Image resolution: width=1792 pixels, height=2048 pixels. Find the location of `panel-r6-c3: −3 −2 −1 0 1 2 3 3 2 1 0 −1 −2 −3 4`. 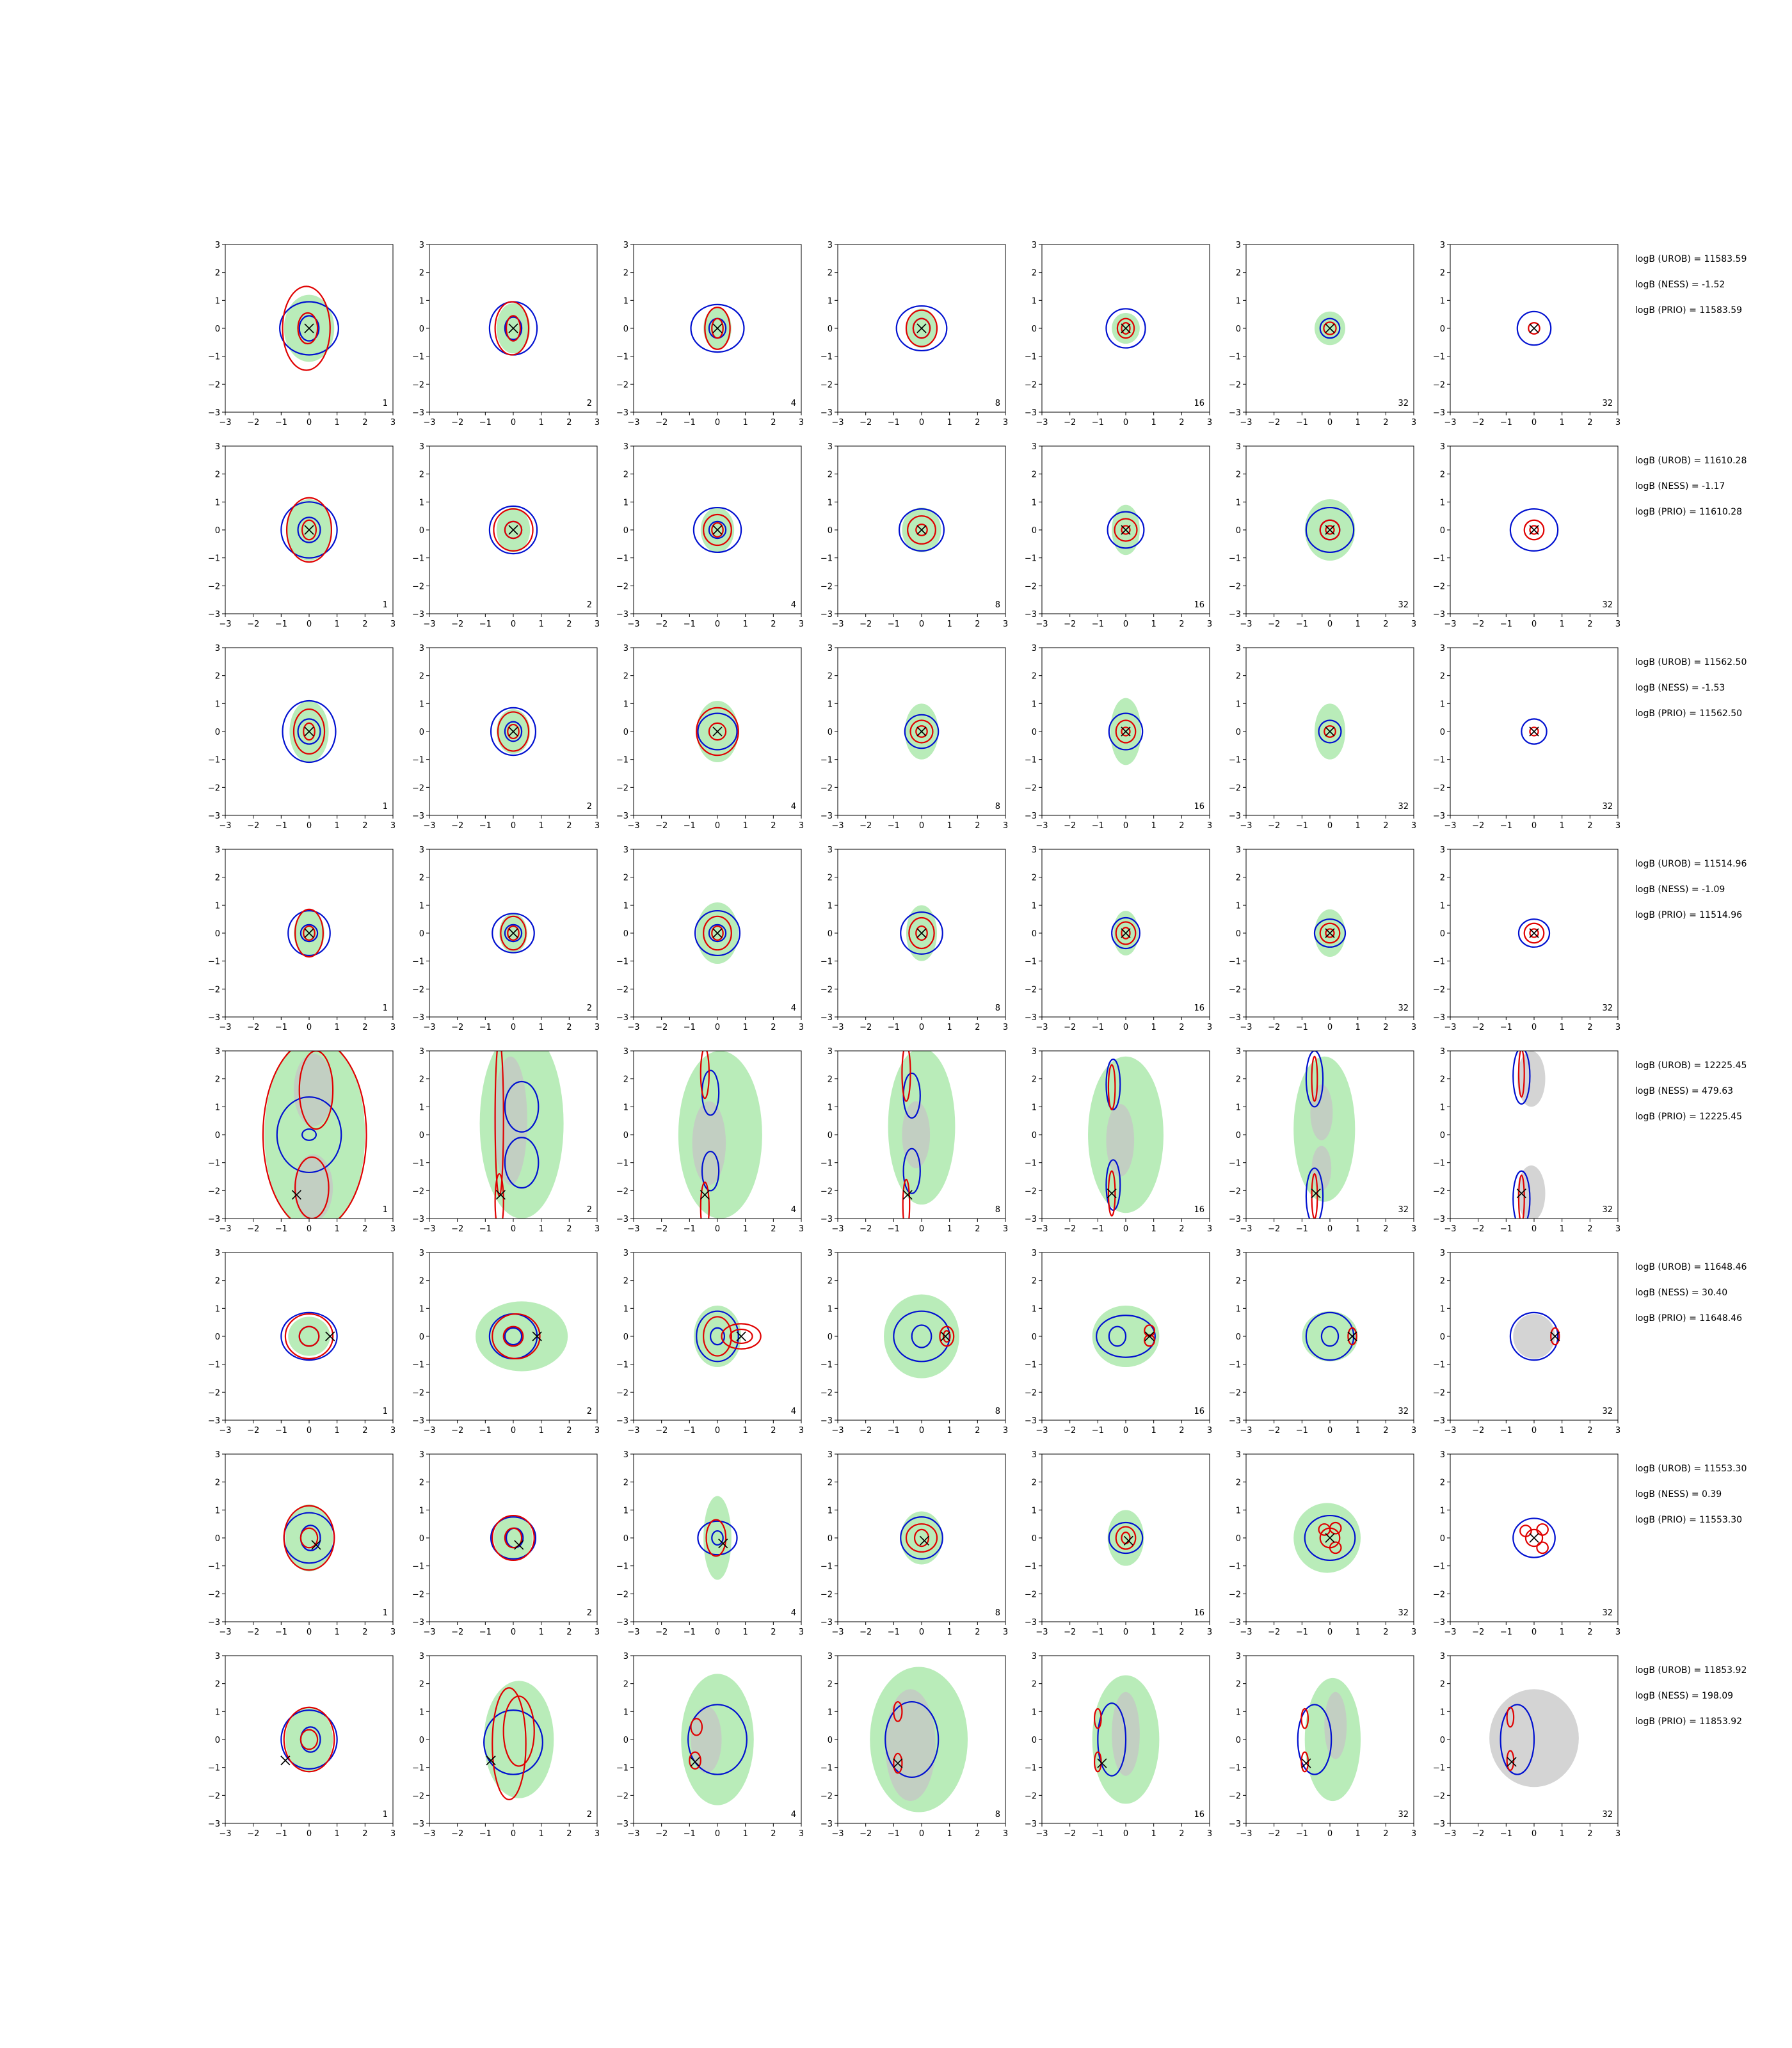

panel-r6-c3: −3 −2 −1 0 1 2 3 3 2 1 0 −1 −2 −3 4 is located at coordinates (710, 1342).